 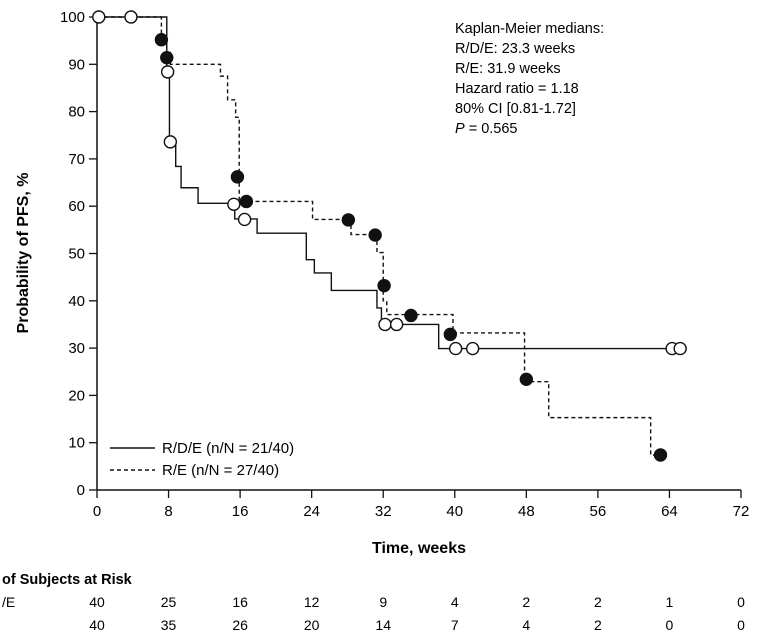 I want to click on x-tick-label: 0, so click(x=97, y=511).